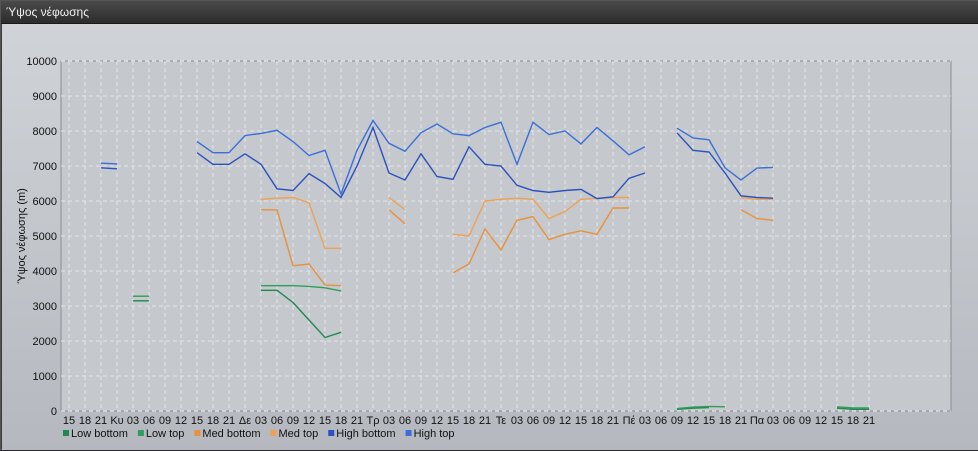 The width and height of the screenshot is (978, 451). I want to click on y-tick-label: 8000, so click(45, 132).